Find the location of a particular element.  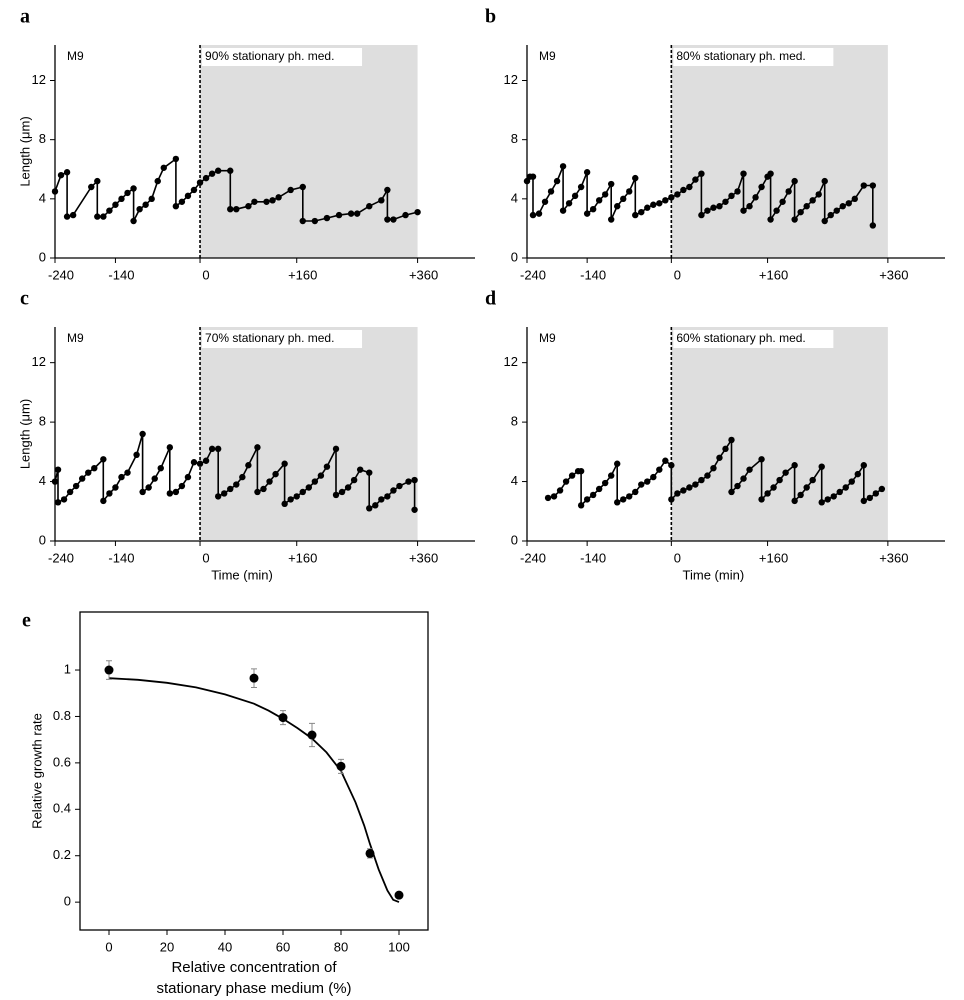

x-tick-label: 40 is located at coordinates (225, 946).